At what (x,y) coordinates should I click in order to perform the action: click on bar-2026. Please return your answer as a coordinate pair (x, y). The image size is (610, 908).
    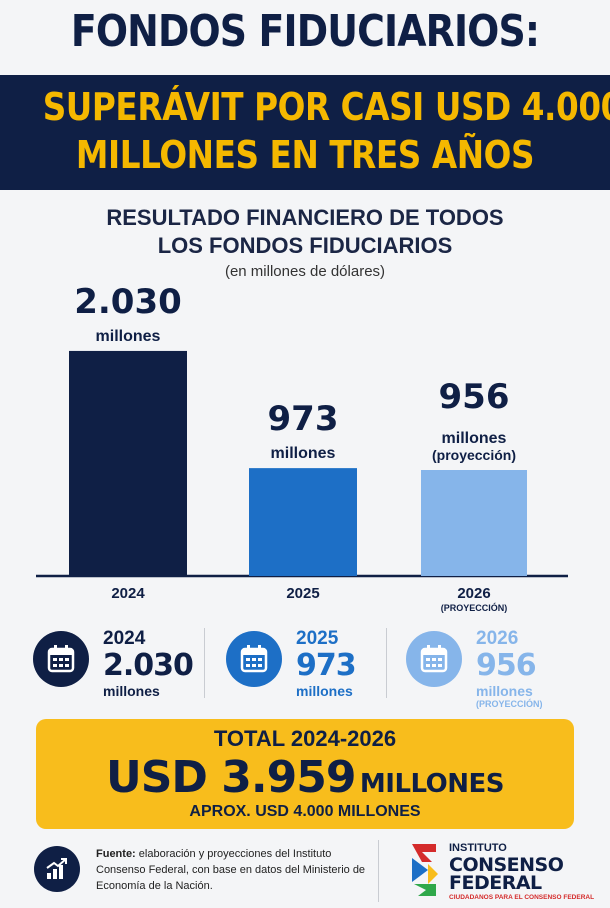
    Looking at the image, I should click on (474, 523).